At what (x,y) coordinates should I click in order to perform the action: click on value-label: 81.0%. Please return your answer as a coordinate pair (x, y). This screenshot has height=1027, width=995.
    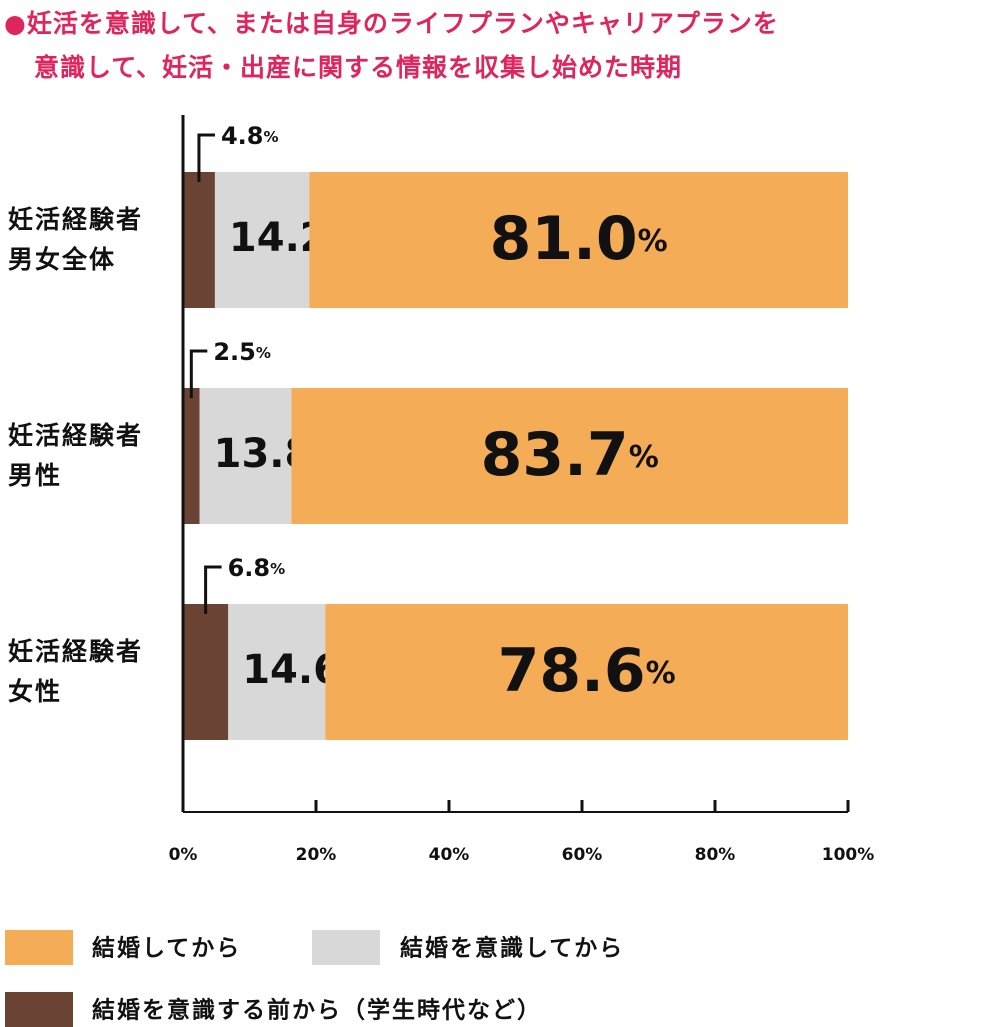
    Looking at the image, I should click on (579, 239).